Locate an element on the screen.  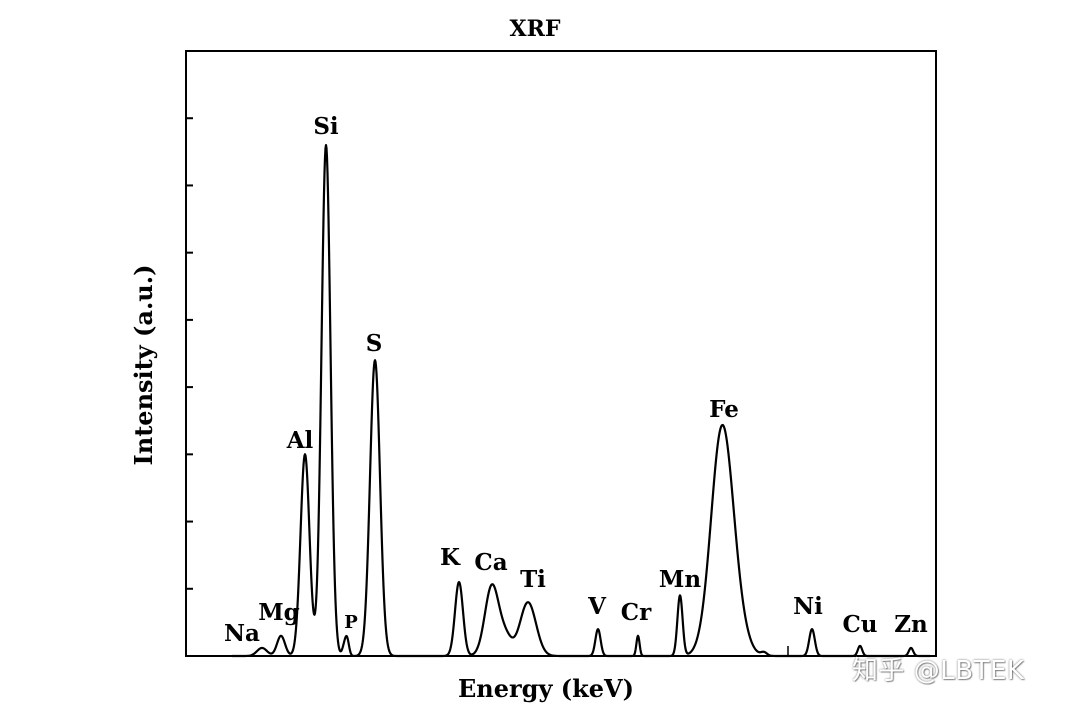
chart-title: XRF is located at coordinates (535, 29).